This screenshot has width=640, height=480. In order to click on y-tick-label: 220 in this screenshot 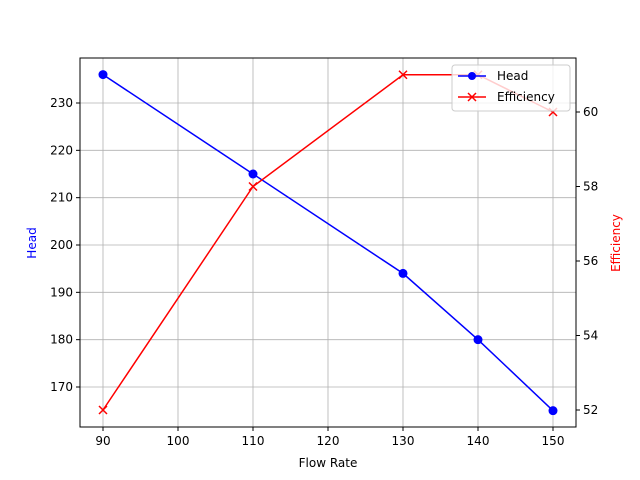, I will do `click(61, 150)`.